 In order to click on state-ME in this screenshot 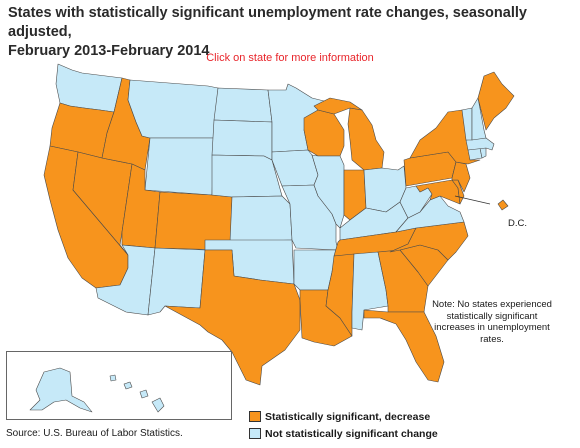, I will do `click(496, 101)`.